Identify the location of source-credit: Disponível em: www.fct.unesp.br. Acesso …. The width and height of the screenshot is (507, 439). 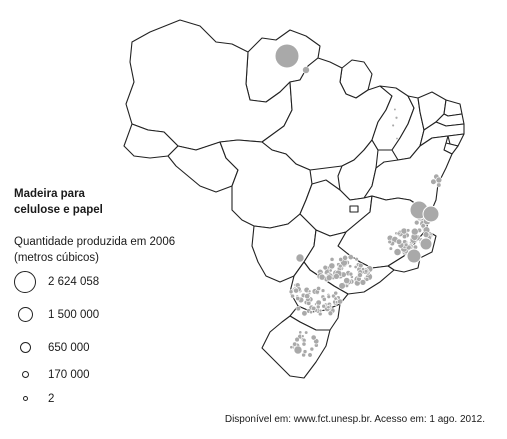
(354, 419).